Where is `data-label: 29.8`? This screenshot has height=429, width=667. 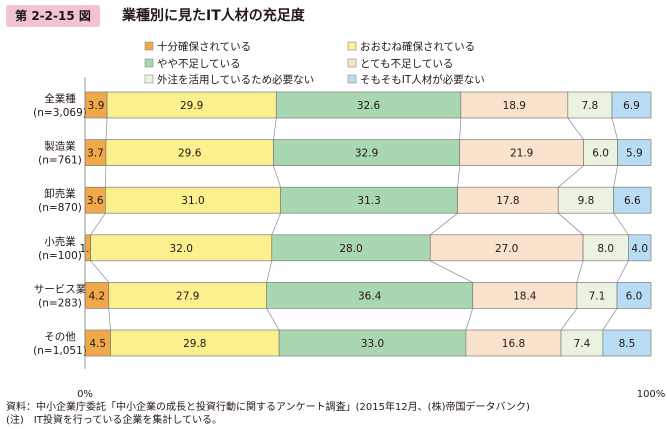
data-label: 29.8 is located at coordinates (194, 344).